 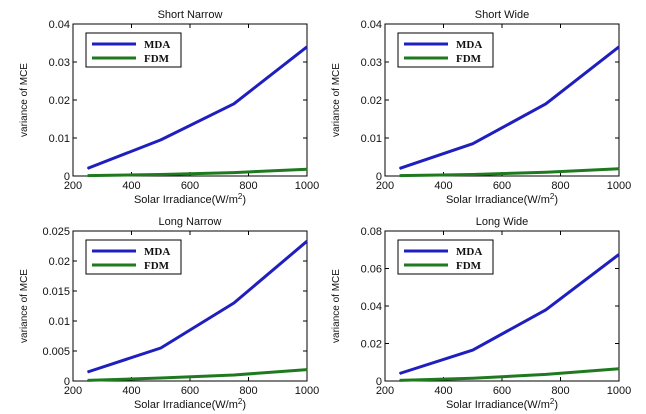 What do you see at coordinates (371, 270) in the screenshot?
I see `y-tick-label: 0.06` at bounding box center [371, 270].